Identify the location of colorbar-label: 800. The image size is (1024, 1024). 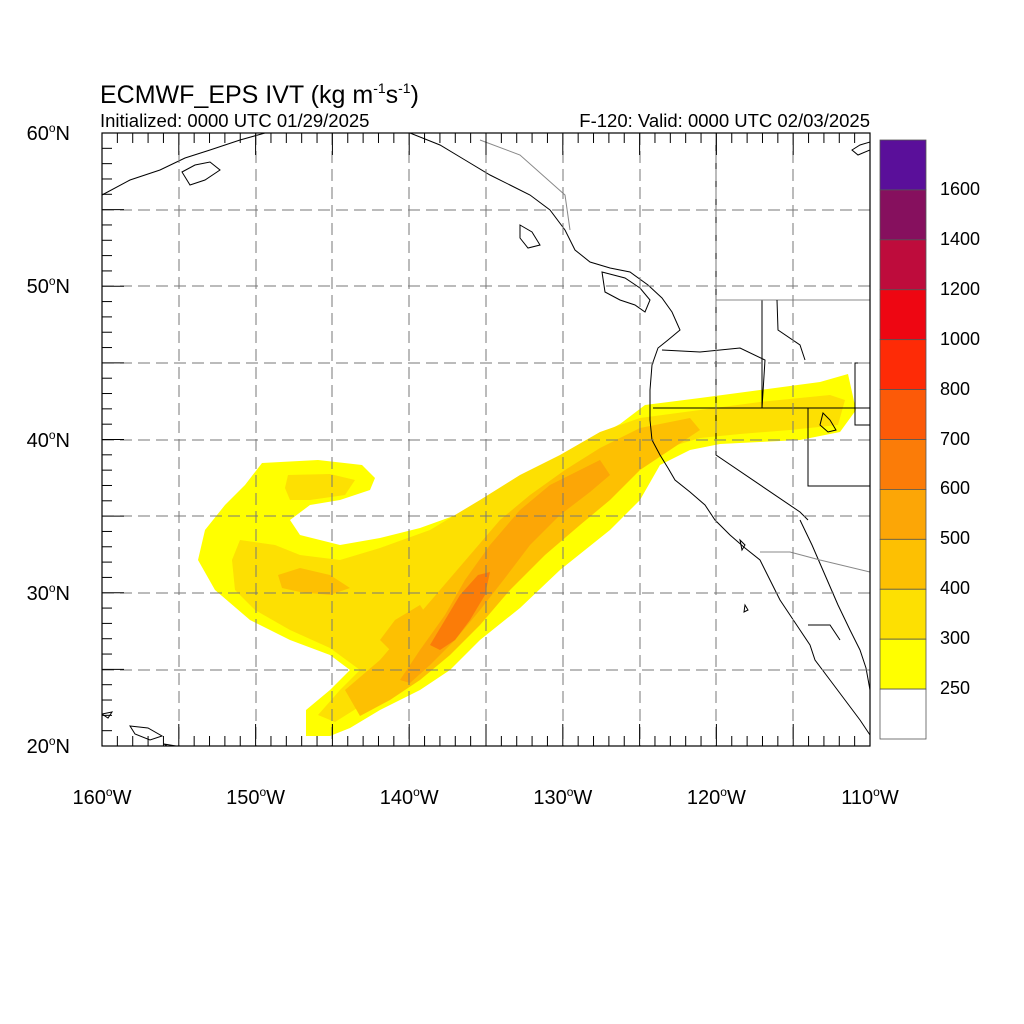
(955, 388).